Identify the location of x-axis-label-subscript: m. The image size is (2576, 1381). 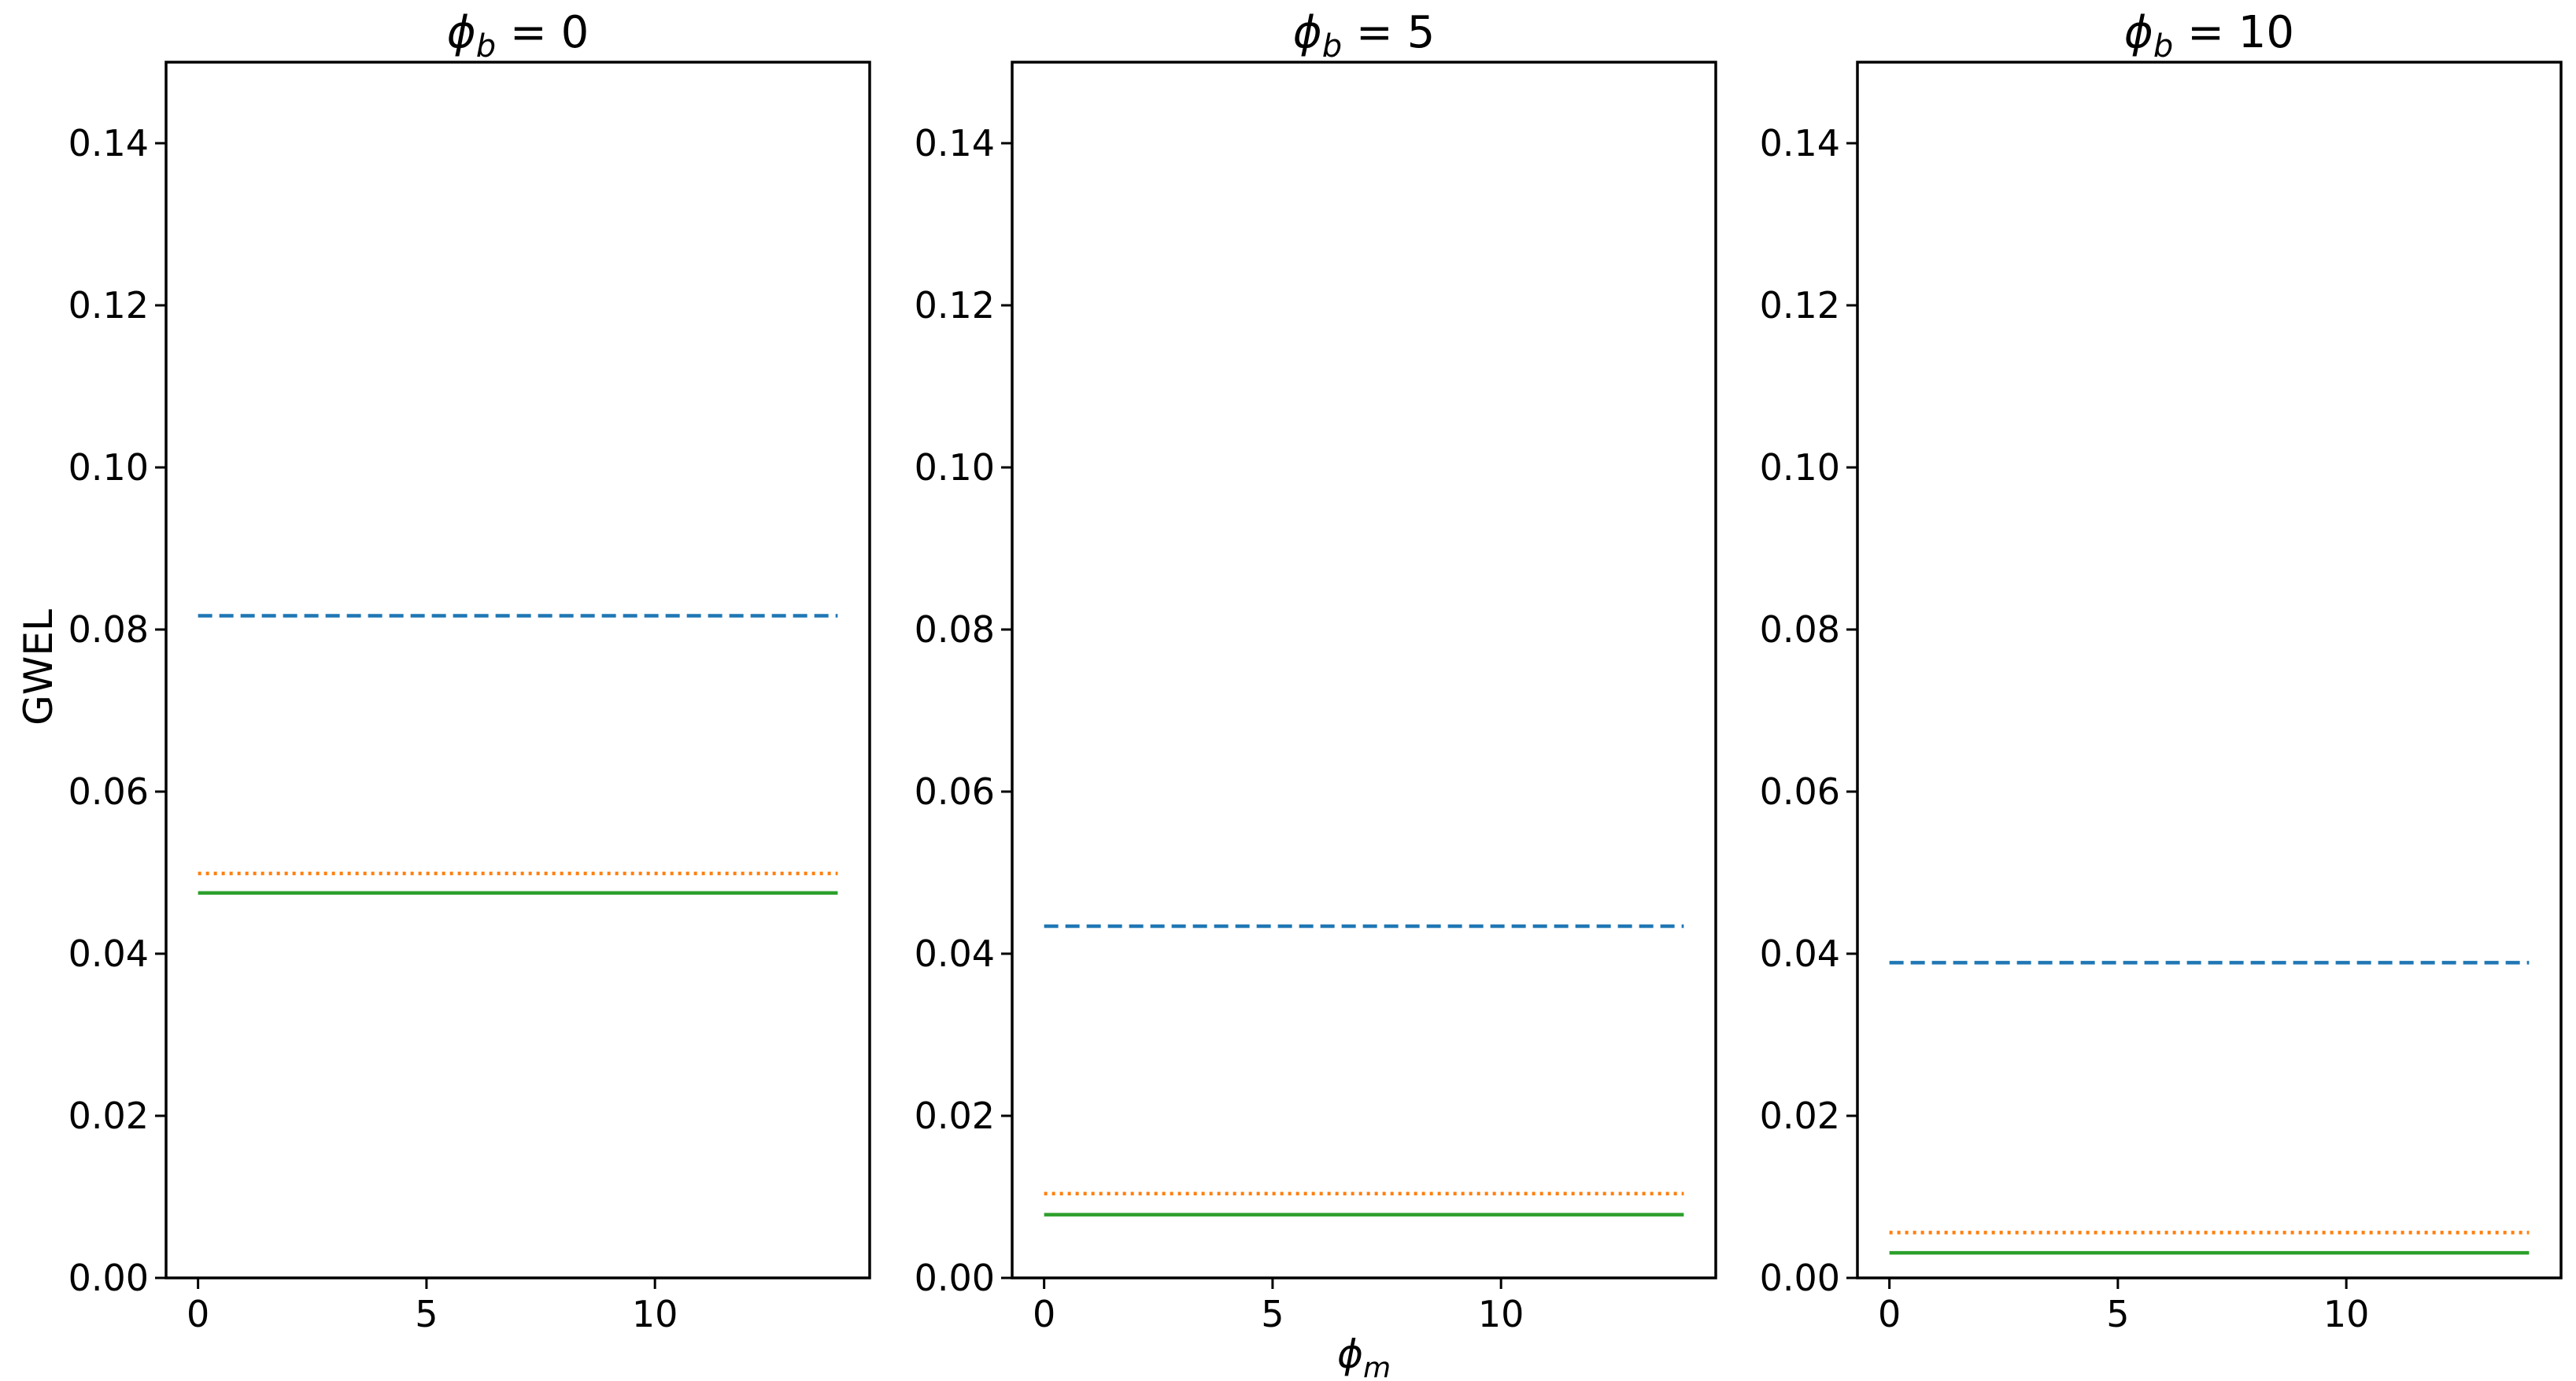
(1377, 1367).